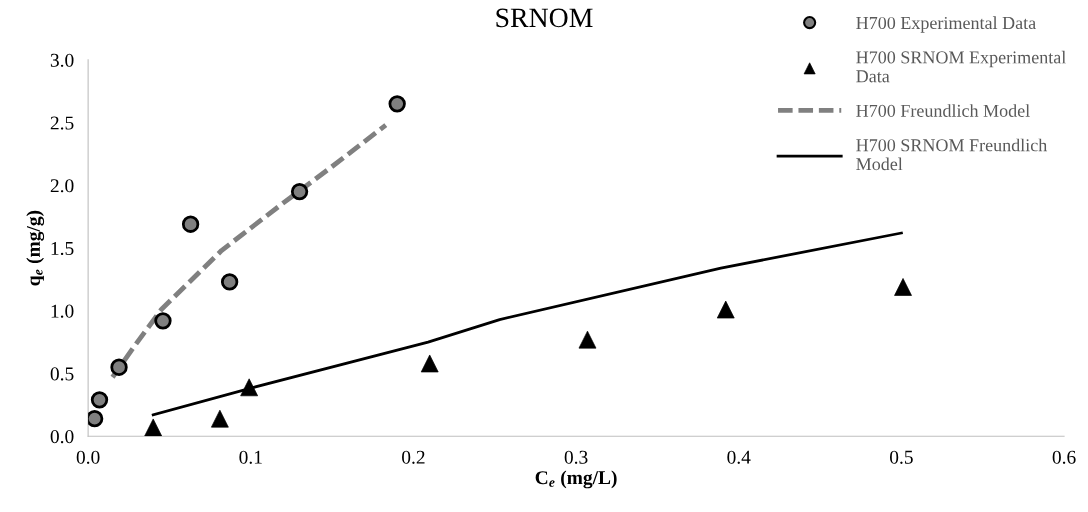 The width and height of the screenshot is (1088, 512). Describe the element at coordinates (62, 186) in the screenshot. I see `y-tick-label: 2.0` at that location.